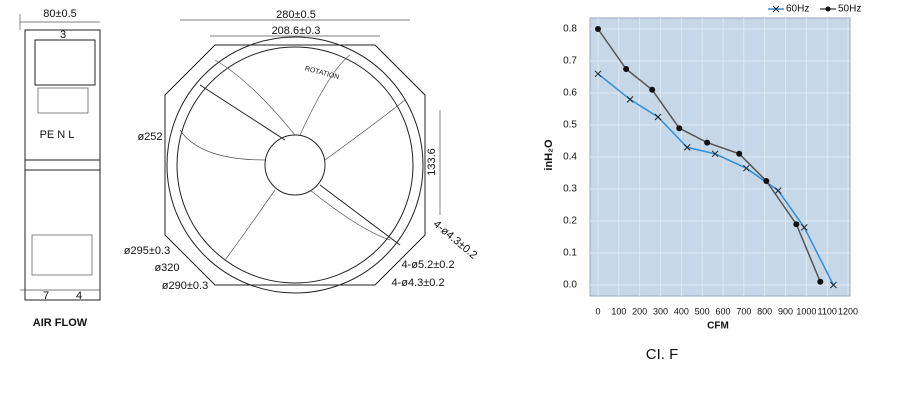 The image size is (907, 419). What do you see at coordinates (570, 93) in the screenshot?
I see `y-tick-label: 0.6` at bounding box center [570, 93].